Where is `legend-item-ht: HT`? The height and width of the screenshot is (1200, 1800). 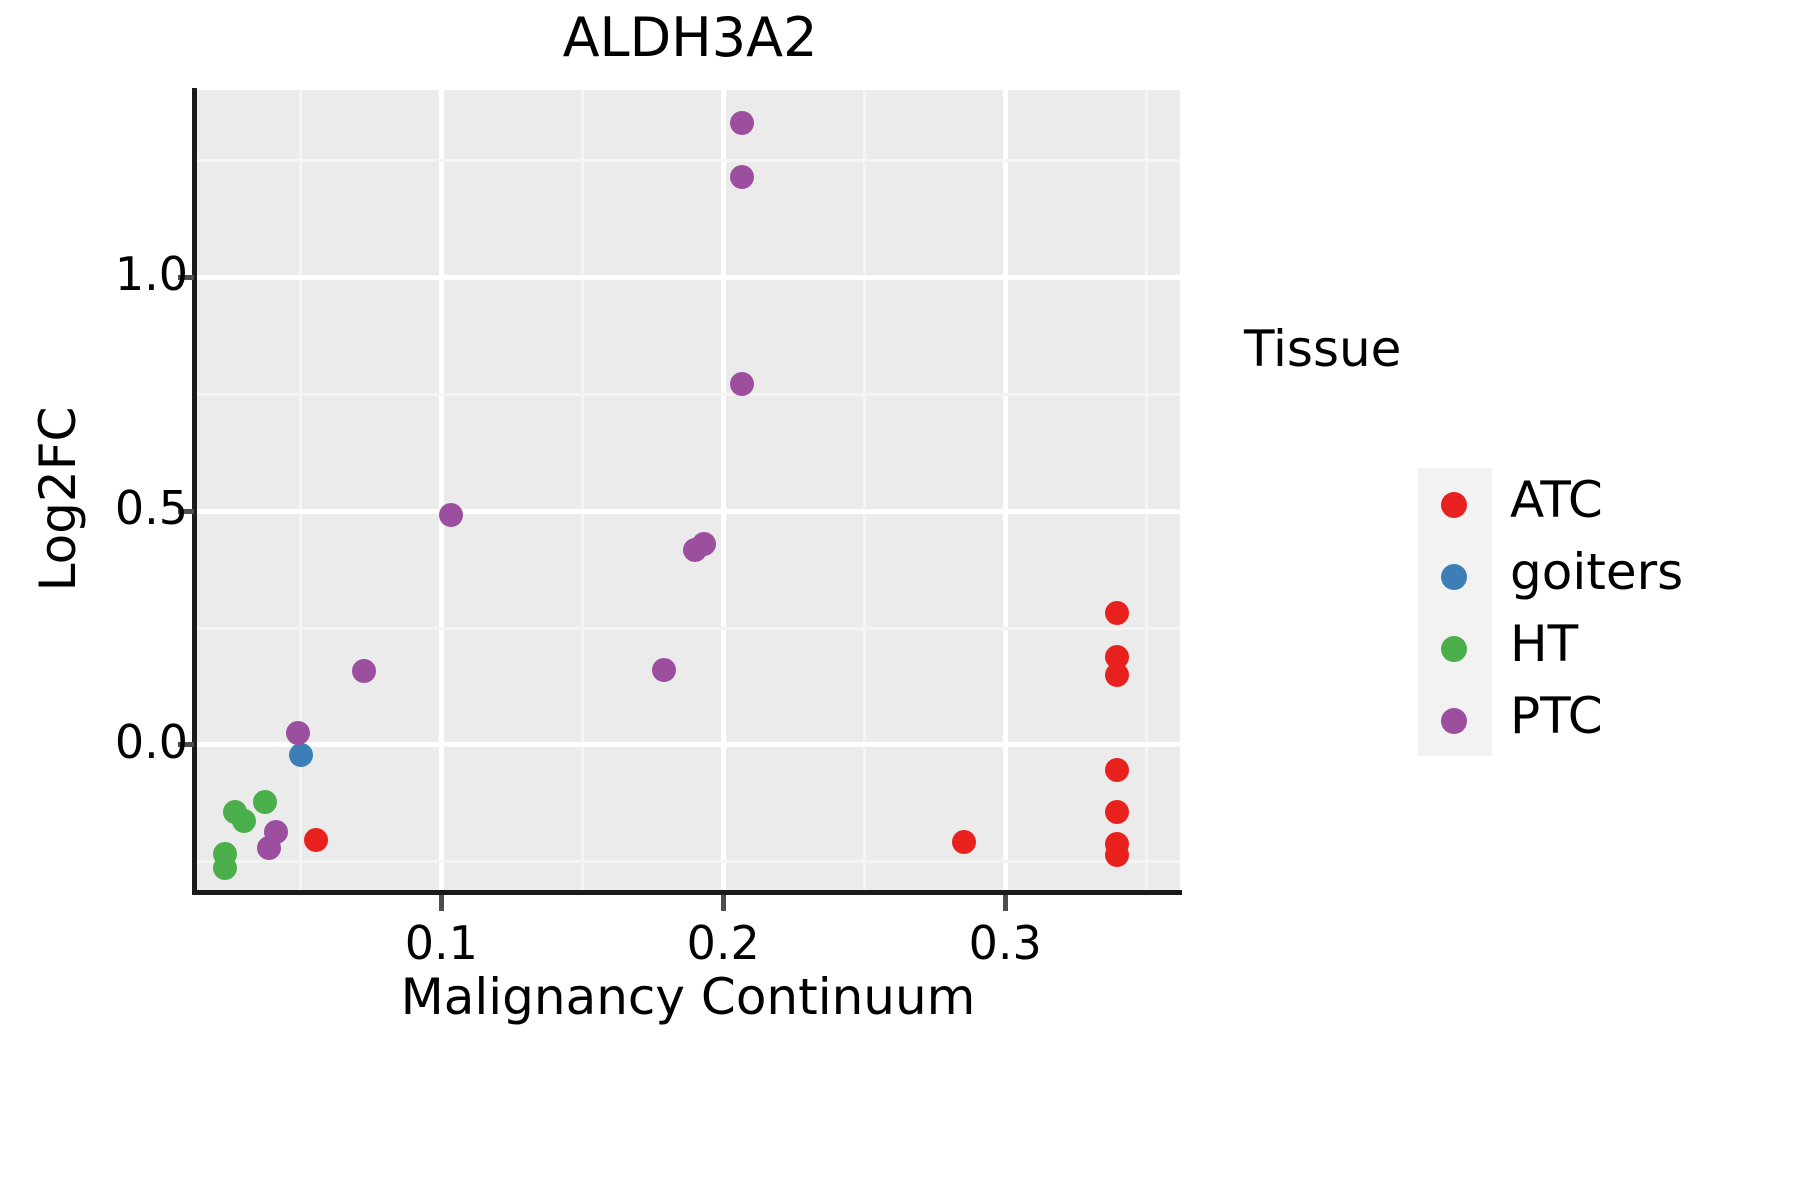 legend-item-ht: HT is located at coordinates (1609, 648).